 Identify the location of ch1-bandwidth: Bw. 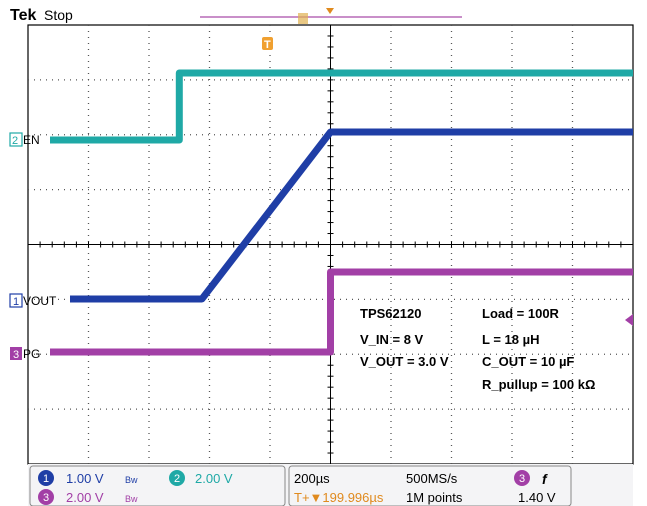
(131, 480).